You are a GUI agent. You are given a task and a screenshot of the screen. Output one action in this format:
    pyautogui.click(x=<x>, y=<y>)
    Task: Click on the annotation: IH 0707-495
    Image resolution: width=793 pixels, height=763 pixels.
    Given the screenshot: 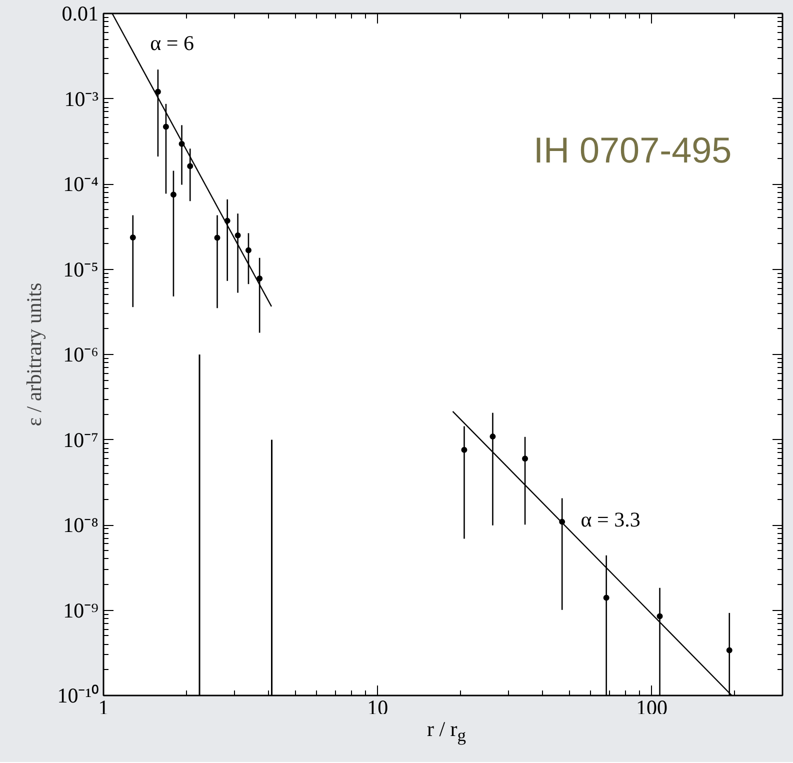 What is the action you would take?
    pyautogui.click(x=633, y=150)
    